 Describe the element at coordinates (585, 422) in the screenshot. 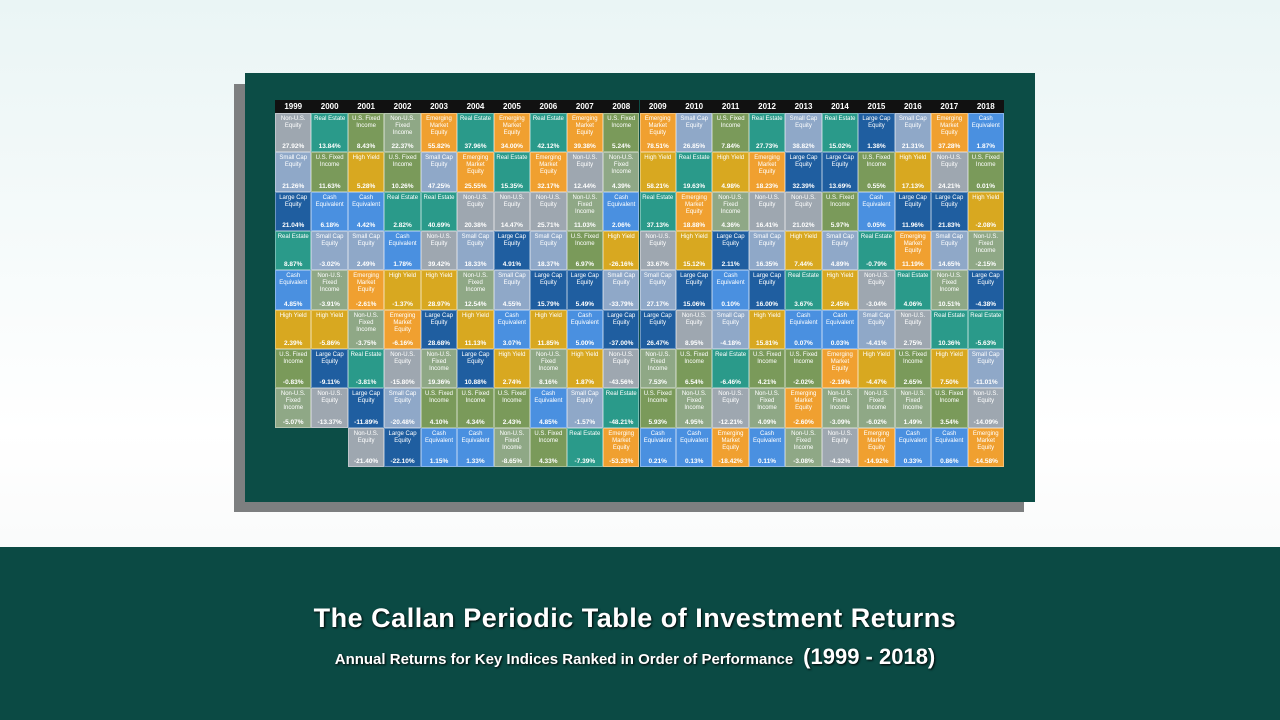

I see `asset-return: -1.57%` at that location.